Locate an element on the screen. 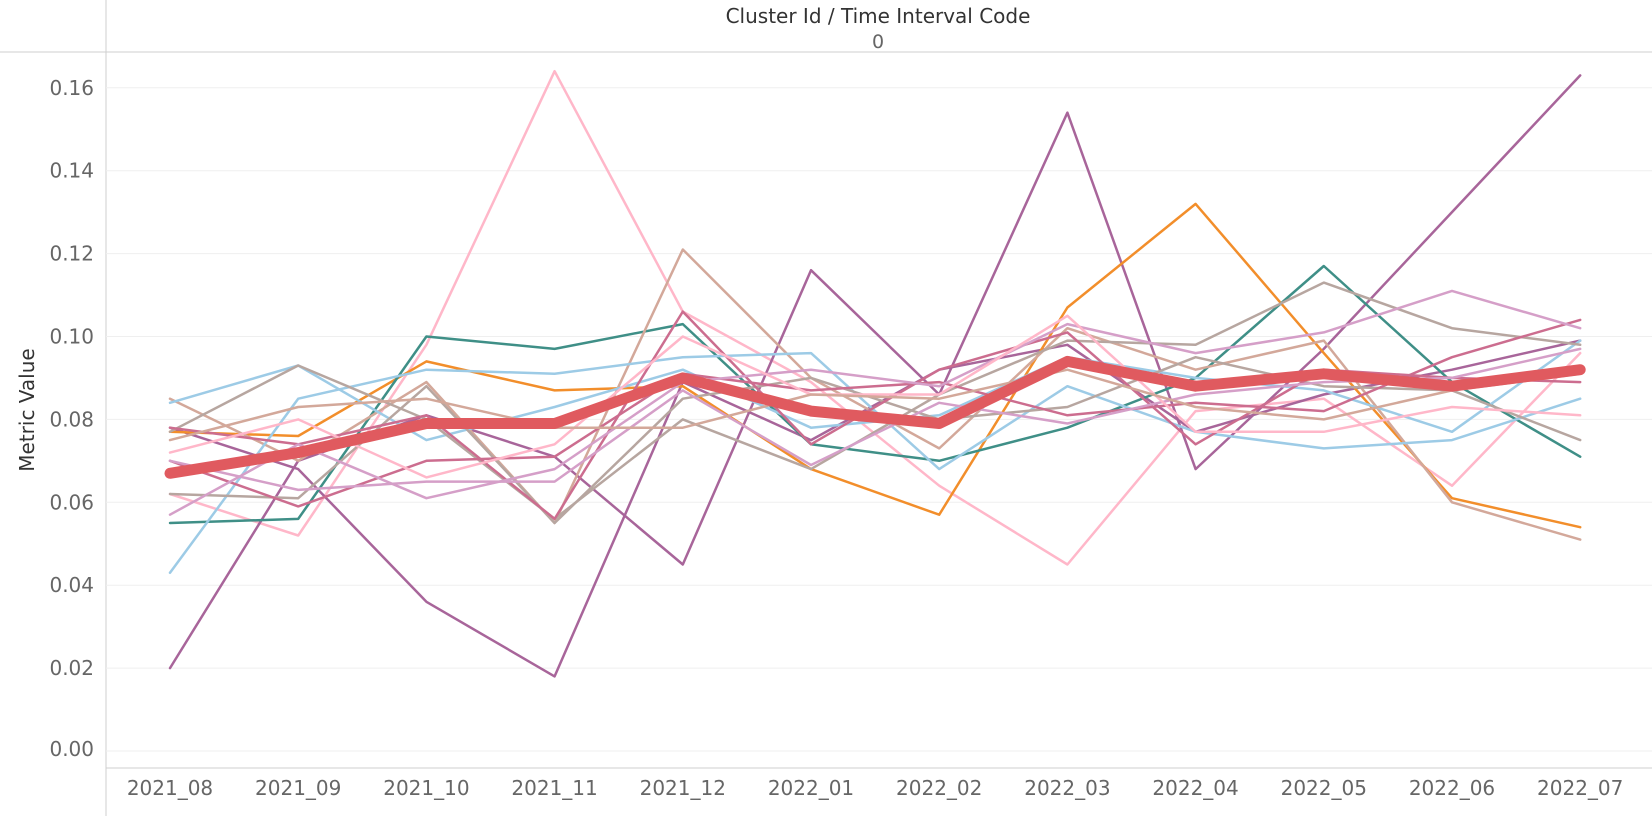 The width and height of the screenshot is (1652, 816). y-tick-label: 0.08 is located at coordinates (71, 419).